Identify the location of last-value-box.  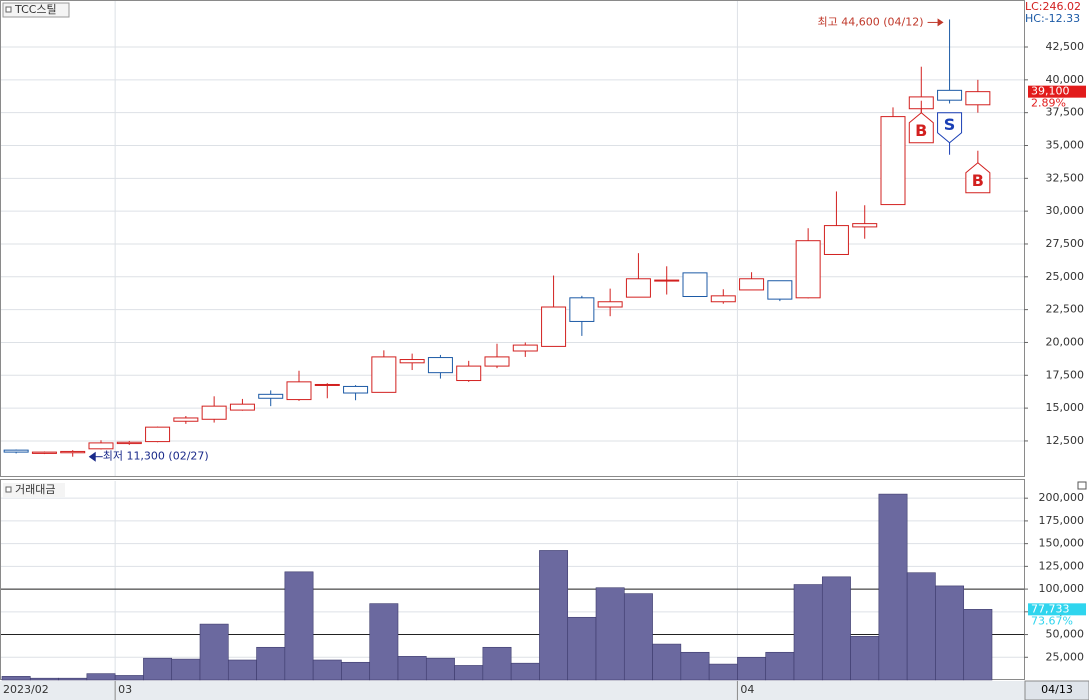
(1057, 609).